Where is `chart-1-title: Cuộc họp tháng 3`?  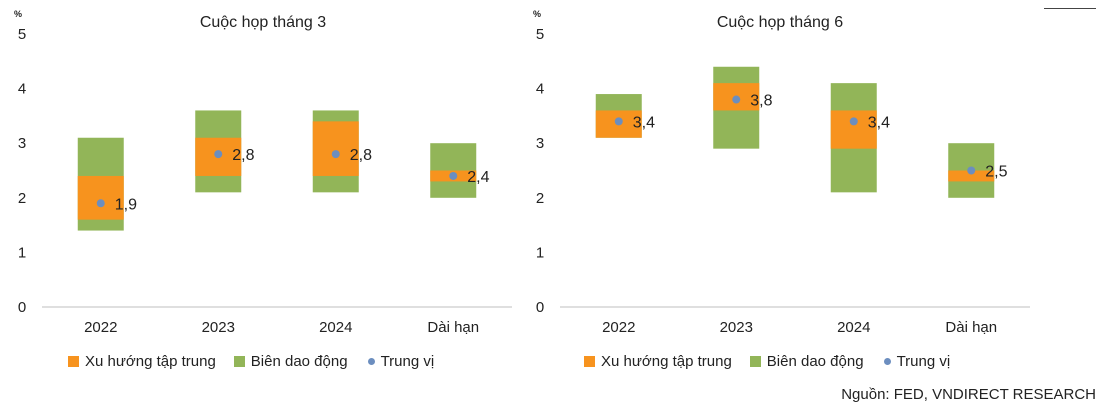
chart-1-title: Cuộc họp tháng 3 is located at coordinates (263, 22).